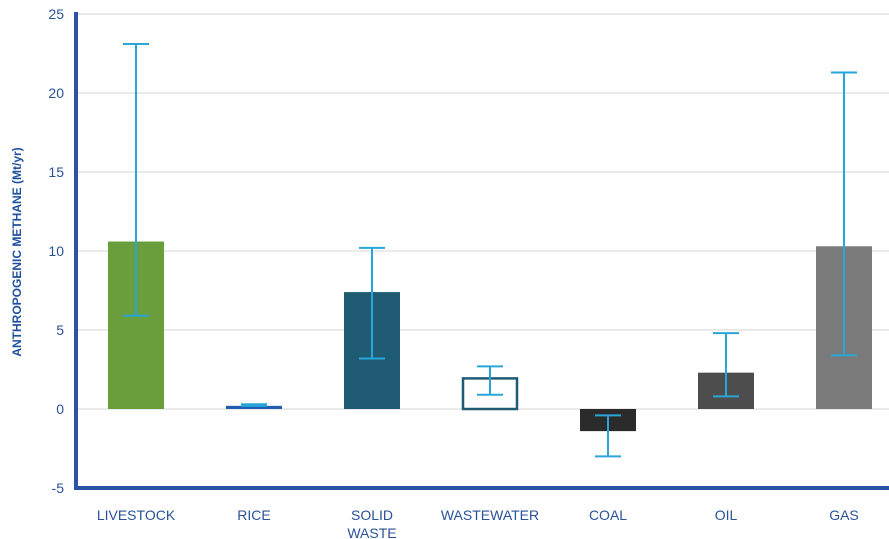  Describe the element at coordinates (58, 488) in the screenshot. I see `y-tick-label: -5` at that location.